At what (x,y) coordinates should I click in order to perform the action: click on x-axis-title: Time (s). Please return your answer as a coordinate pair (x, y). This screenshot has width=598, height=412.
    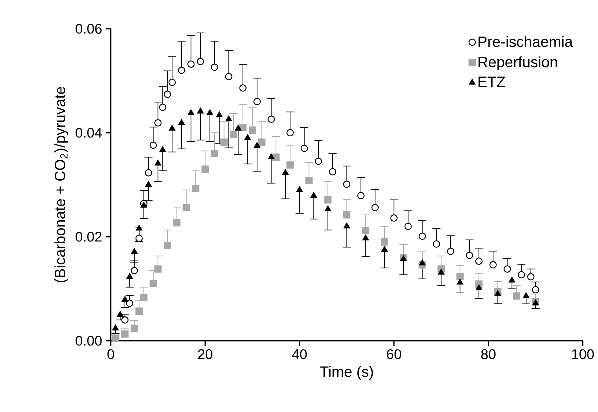
    Looking at the image, I should click on (347, 373).